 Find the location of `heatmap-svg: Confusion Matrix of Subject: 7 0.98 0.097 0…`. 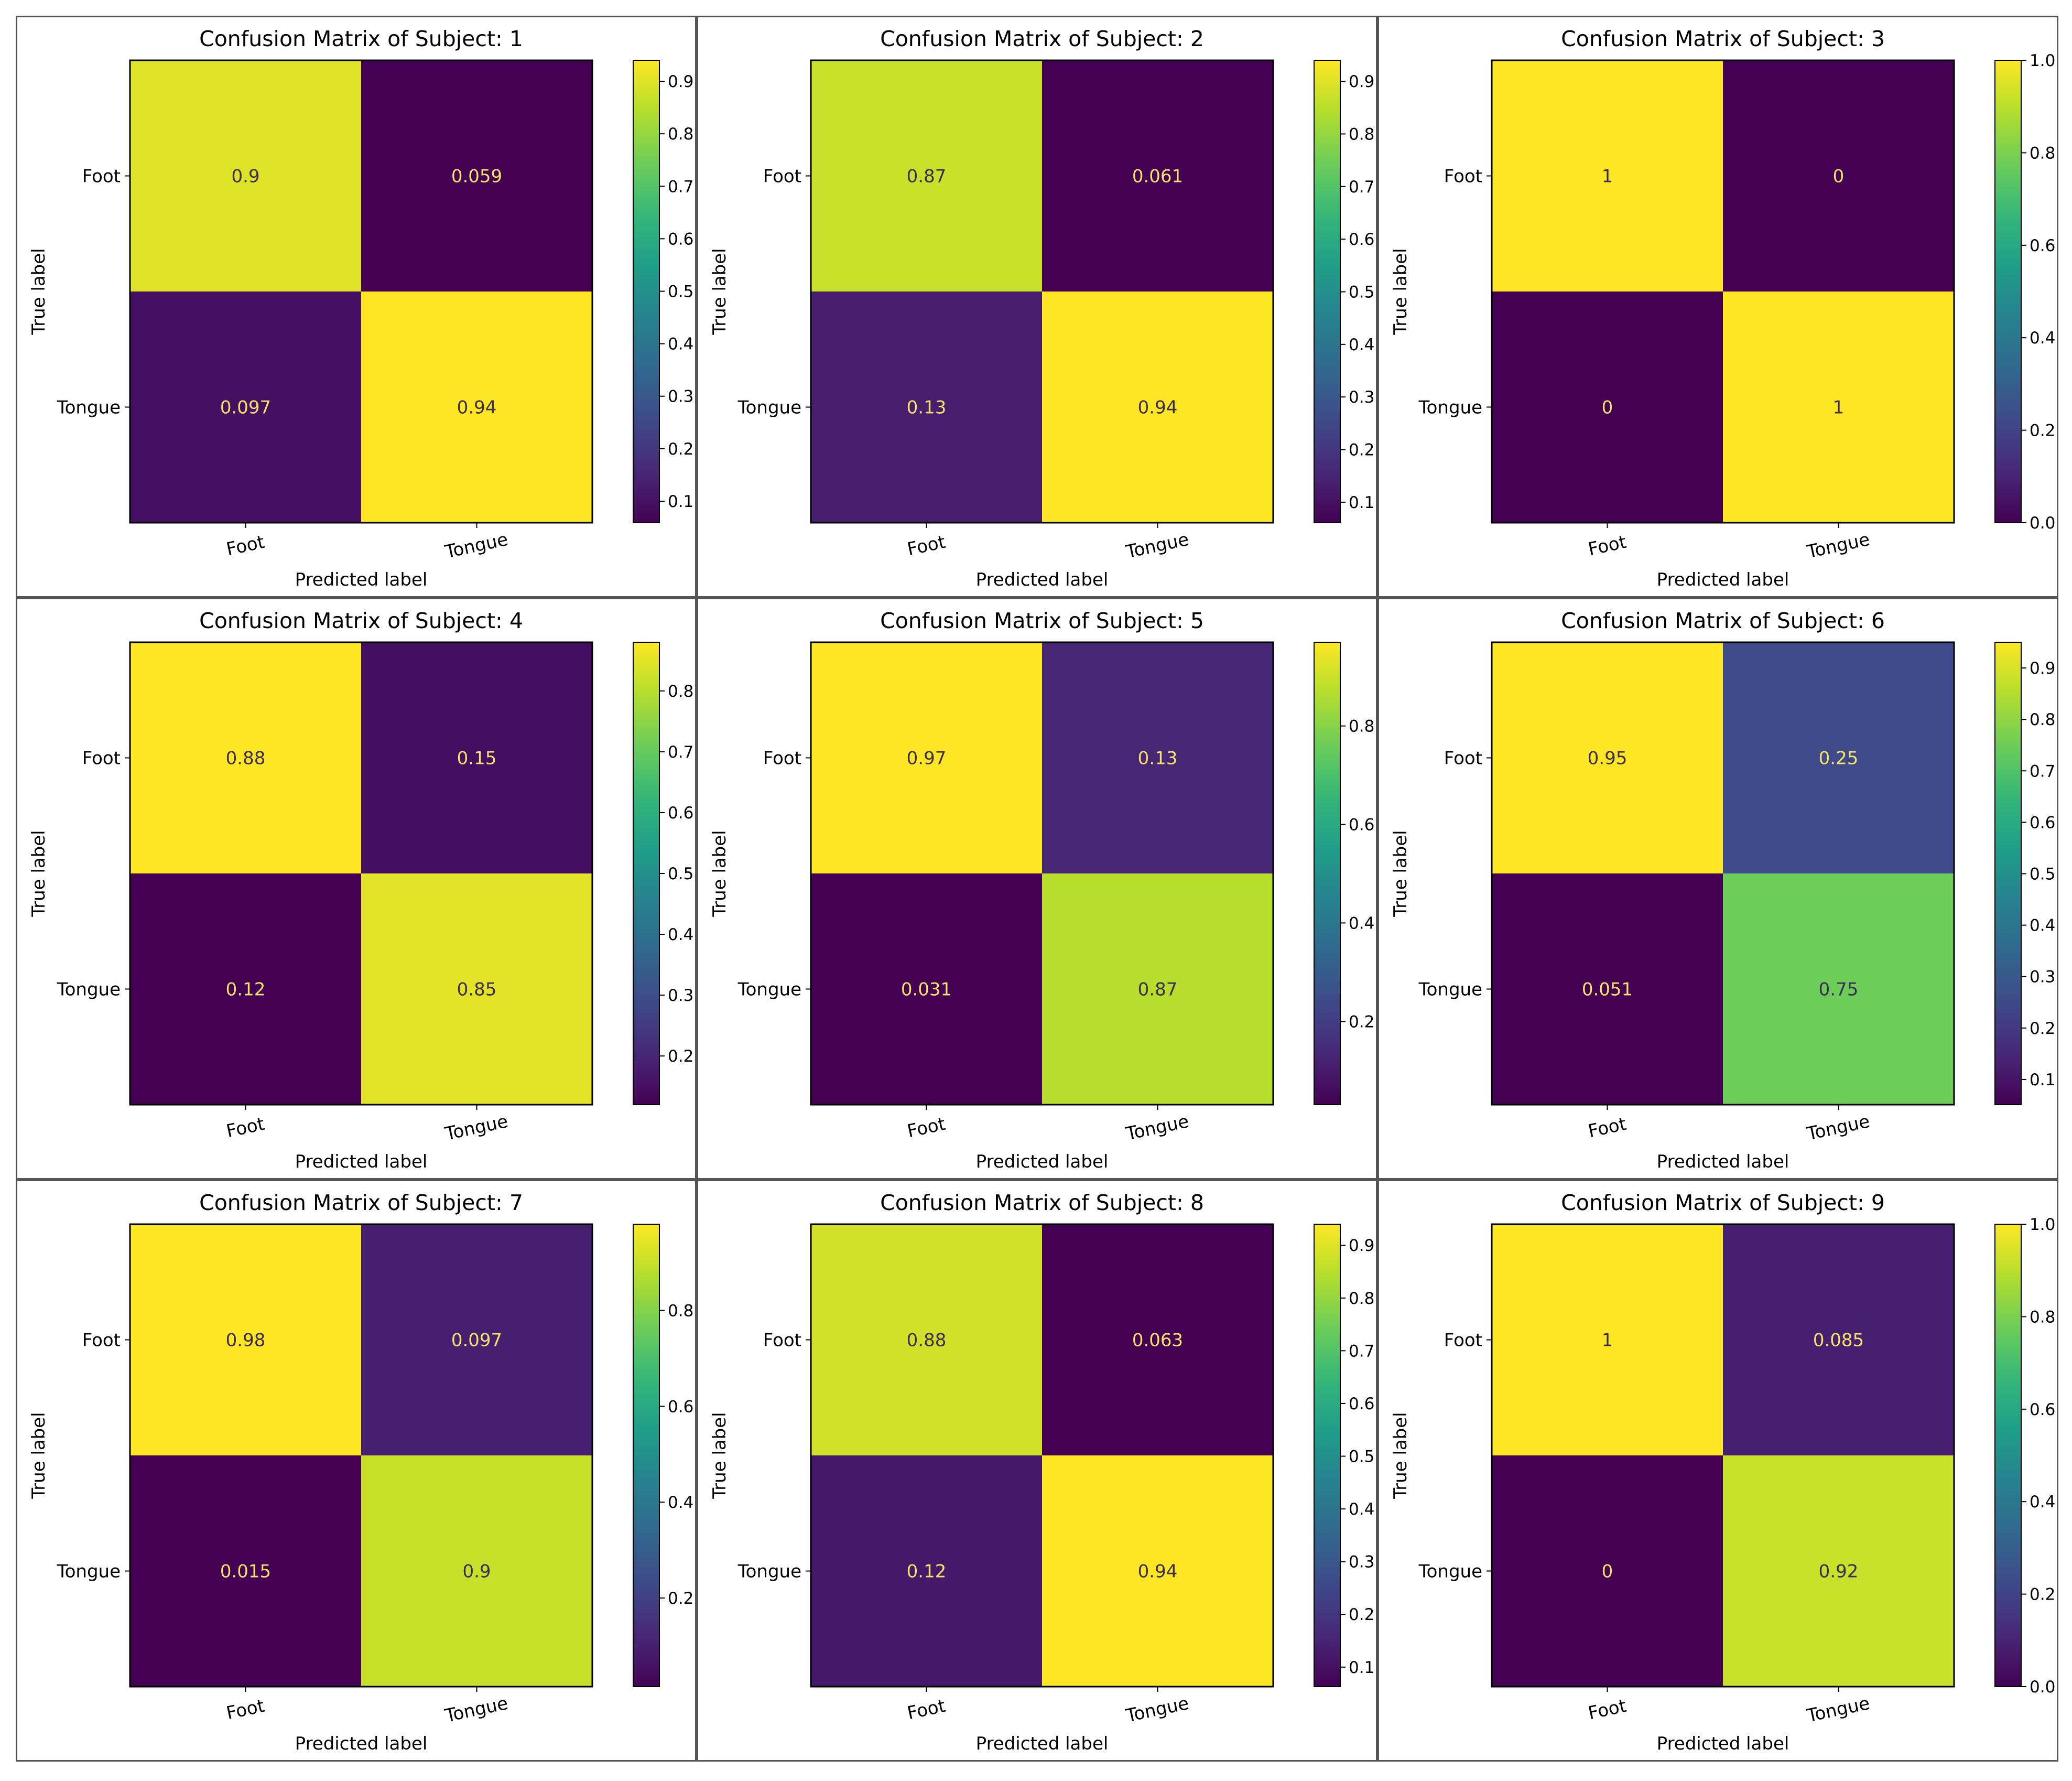

heatmap-svg: Confusion Matrix of Subject: 7 0.98 0.097 0… is located at coordinates (361, 1472).